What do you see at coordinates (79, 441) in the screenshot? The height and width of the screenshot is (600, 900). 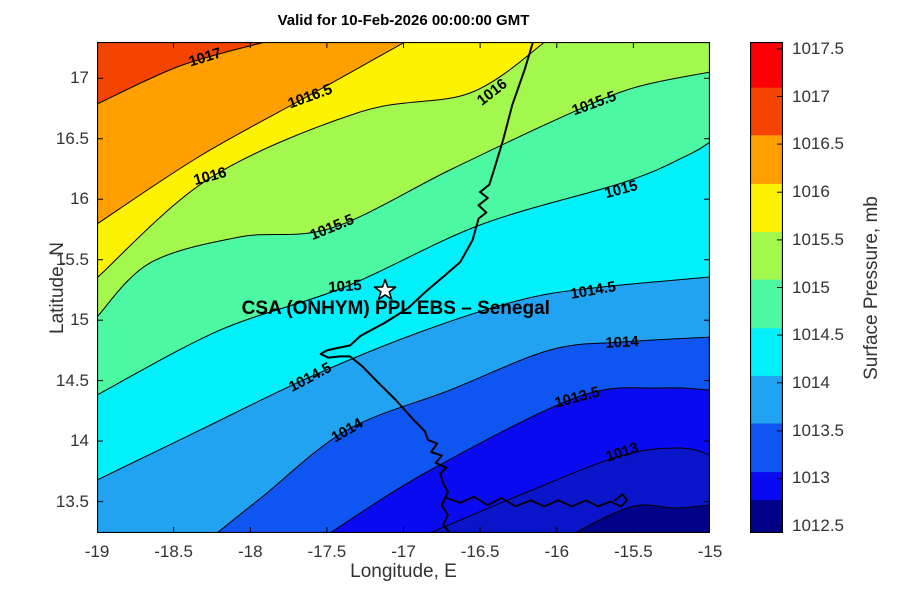 I see `y-tick-label: 14` at bounding box center [79, 441].